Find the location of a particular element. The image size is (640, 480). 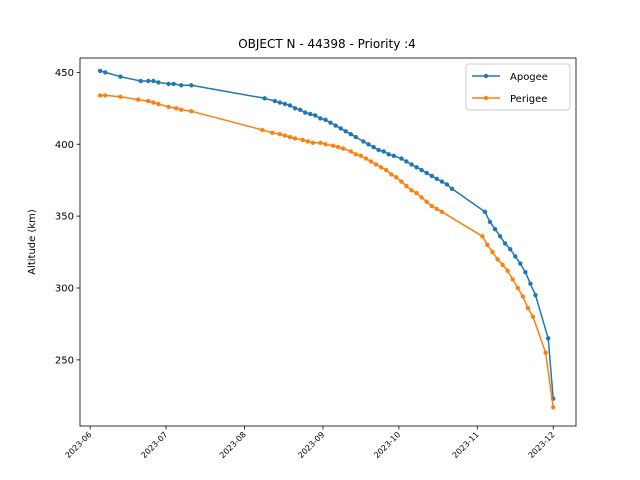

legend-apogee-marker is located at coordinates (486, 76).